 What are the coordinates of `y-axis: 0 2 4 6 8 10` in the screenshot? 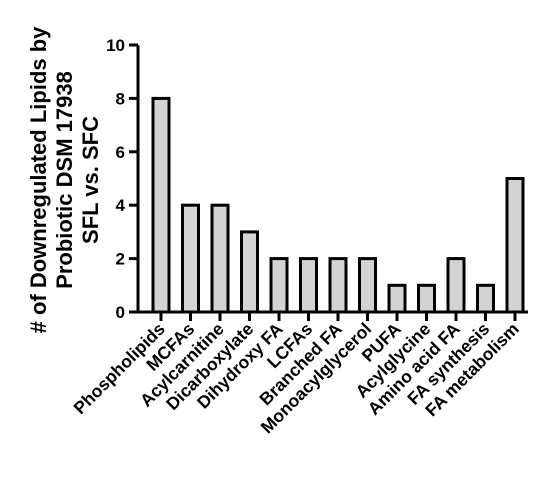 It's located at (123, 179).